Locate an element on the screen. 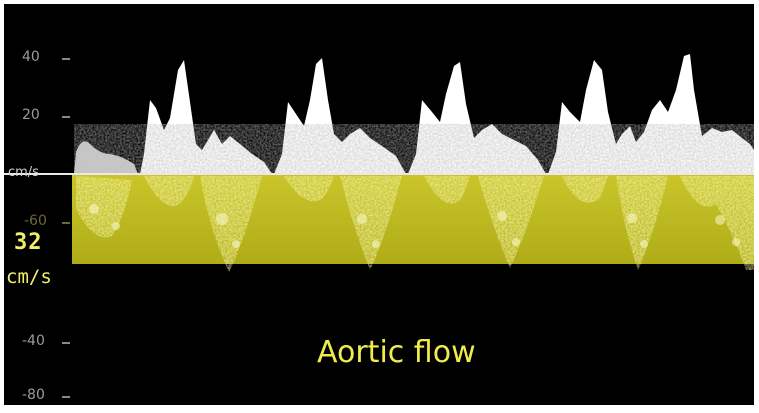  reverse-flow-spots is located at coordinates (414, 226).